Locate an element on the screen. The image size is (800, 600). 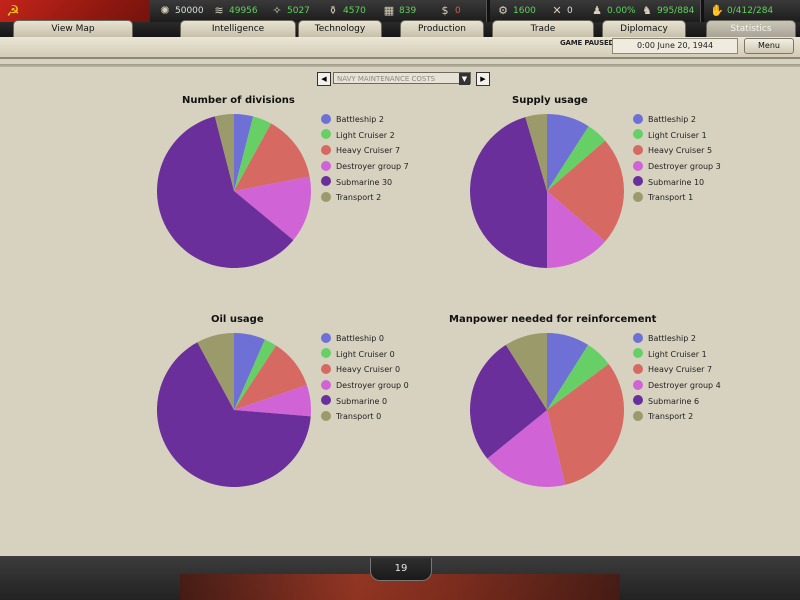
legend-item-light-cruiser: Light Cruiser 2 is located at coordinates (365, 136).